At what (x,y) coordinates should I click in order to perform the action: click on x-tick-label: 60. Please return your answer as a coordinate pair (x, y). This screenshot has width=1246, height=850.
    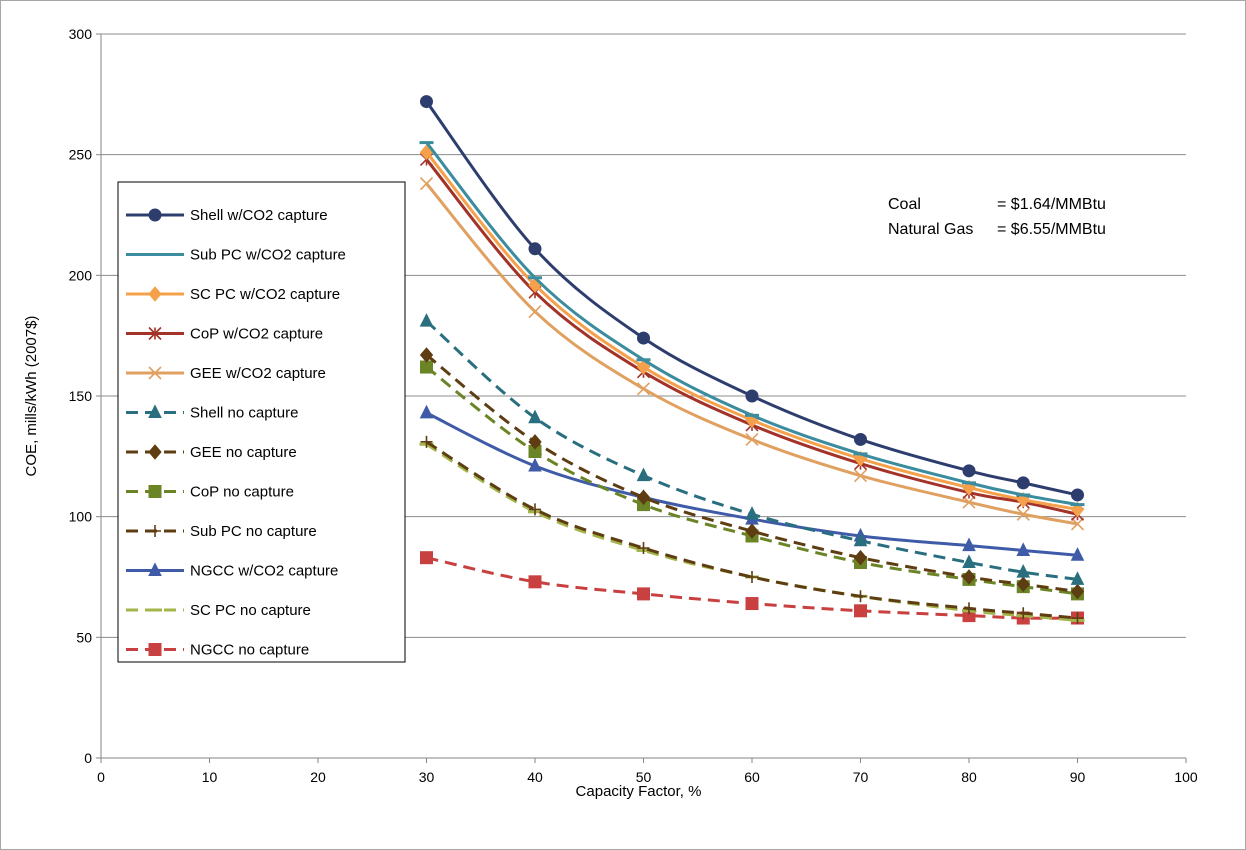
    Looking at the image, I should click on (752, 777).